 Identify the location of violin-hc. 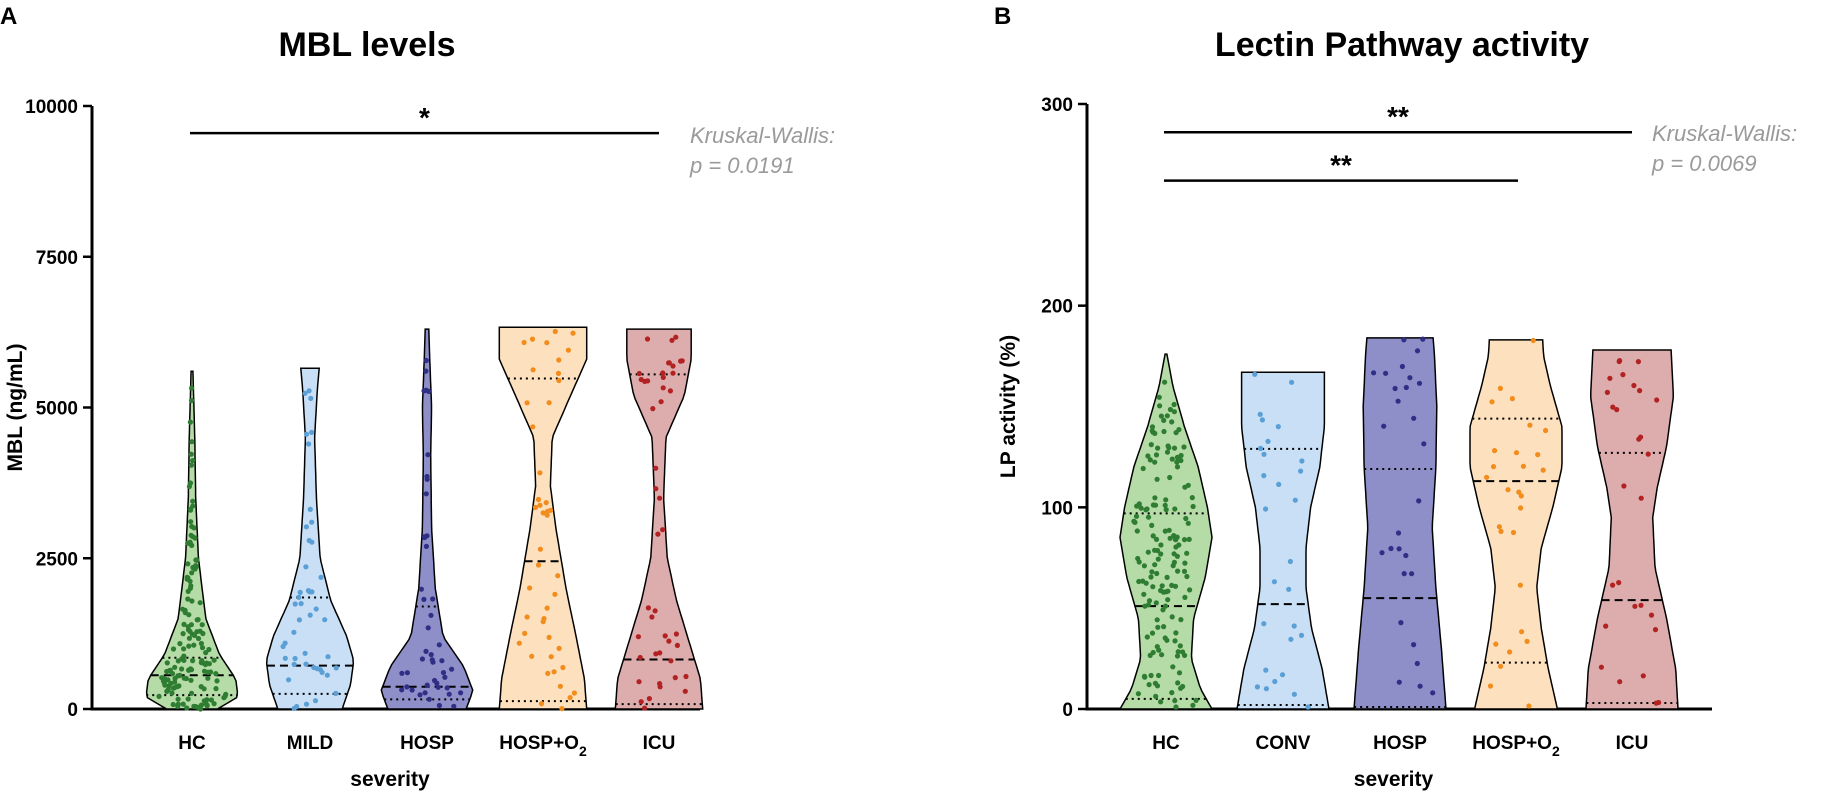
(192, 541).